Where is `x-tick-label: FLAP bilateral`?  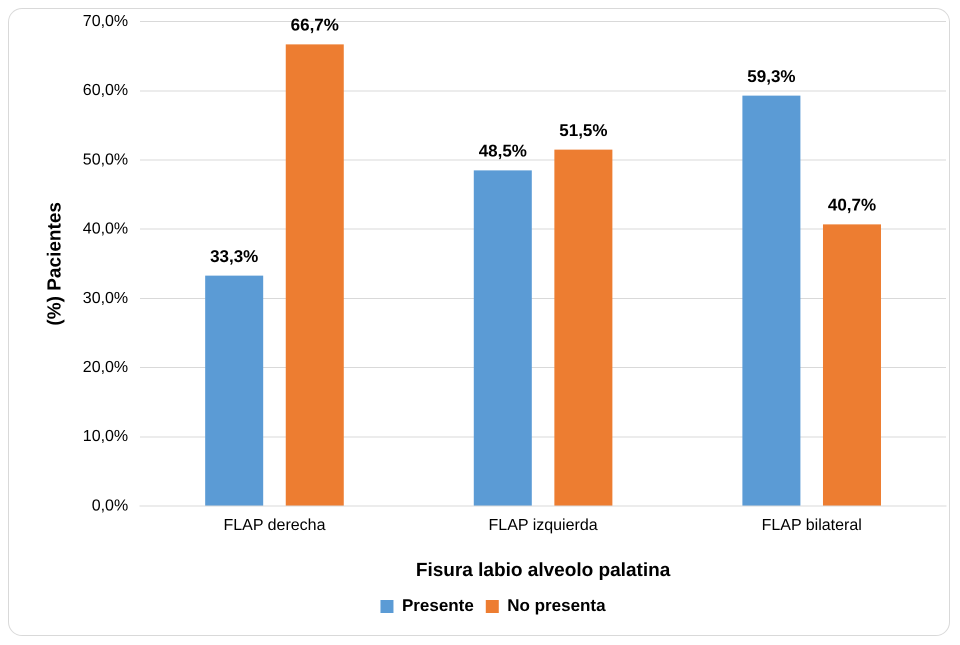
x-tick-label: FLAP bilateral is located at coordinates (812, 525).